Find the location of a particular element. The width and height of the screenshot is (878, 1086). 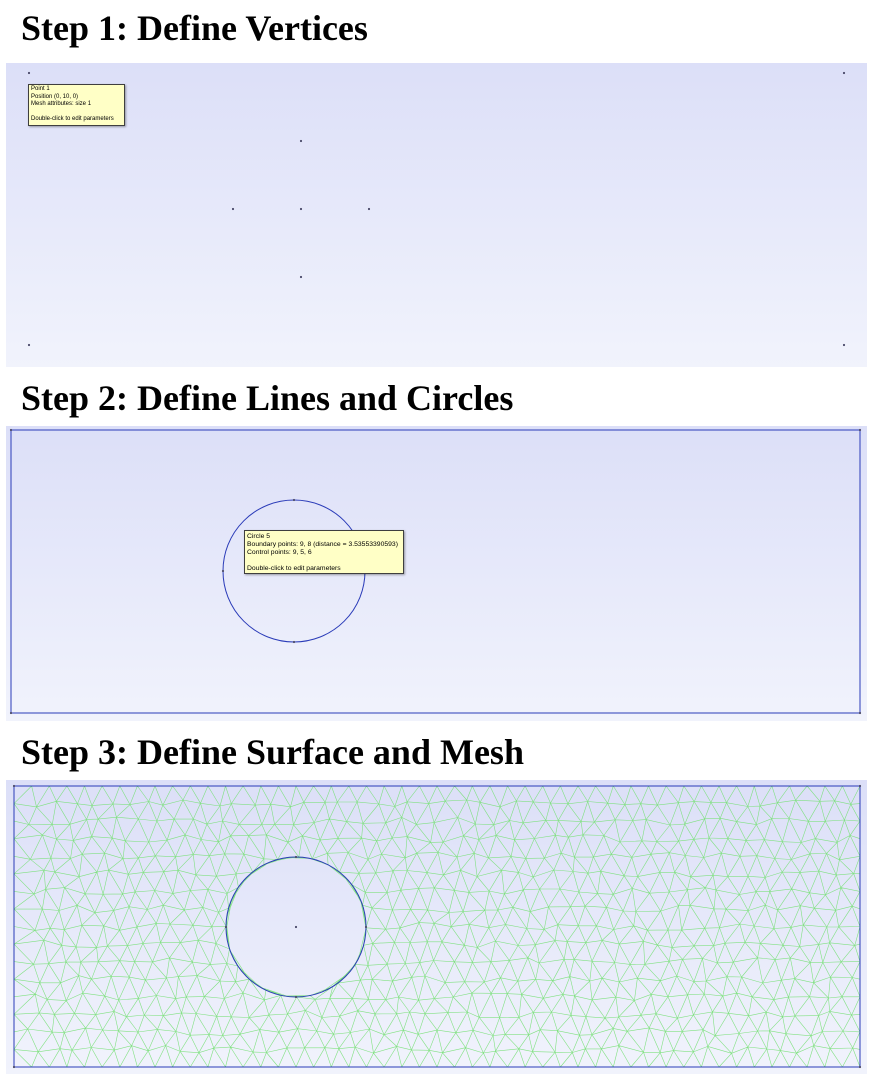

tooltip-title: Circle 5 is located at coordinates (259, 536).